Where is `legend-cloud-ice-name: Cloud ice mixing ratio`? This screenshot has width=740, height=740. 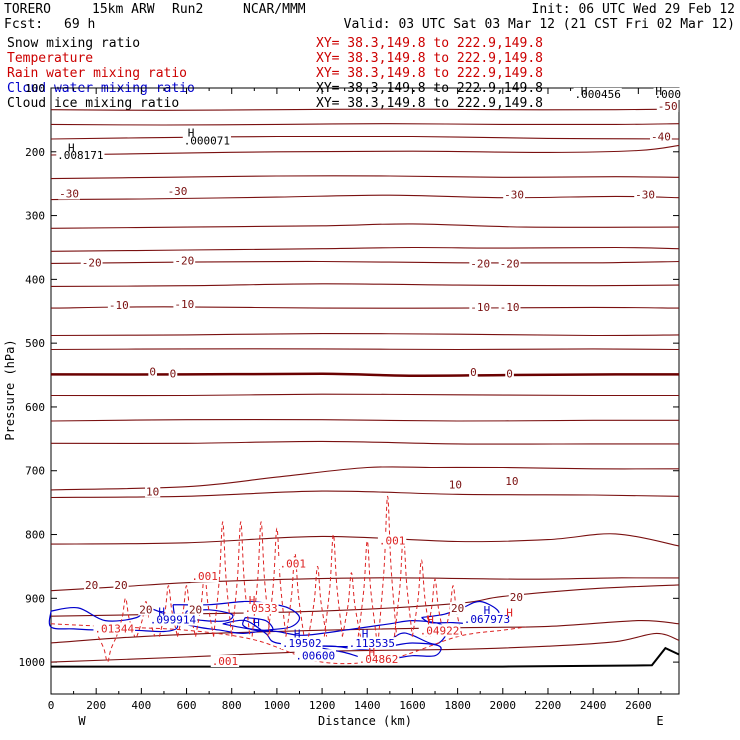 legend-cloud-ice-name: Cloud ice mixing ratio is located at coordinates (93, 103).